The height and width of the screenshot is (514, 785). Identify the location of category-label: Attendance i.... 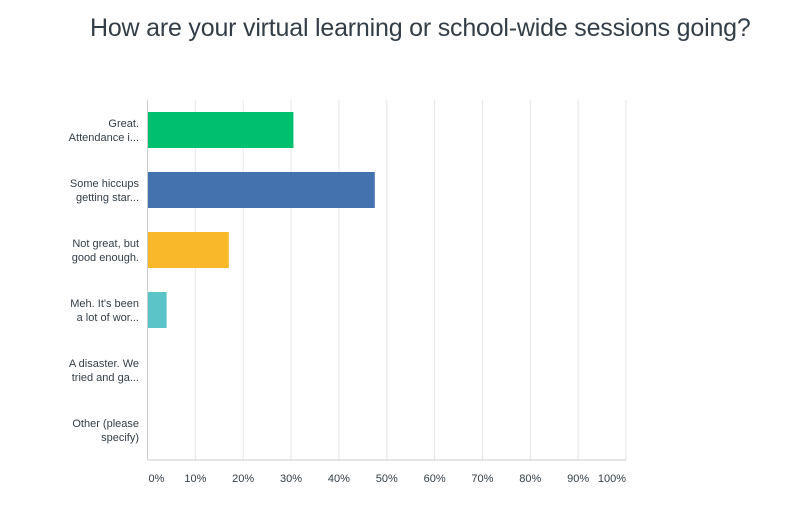
(104, 138).